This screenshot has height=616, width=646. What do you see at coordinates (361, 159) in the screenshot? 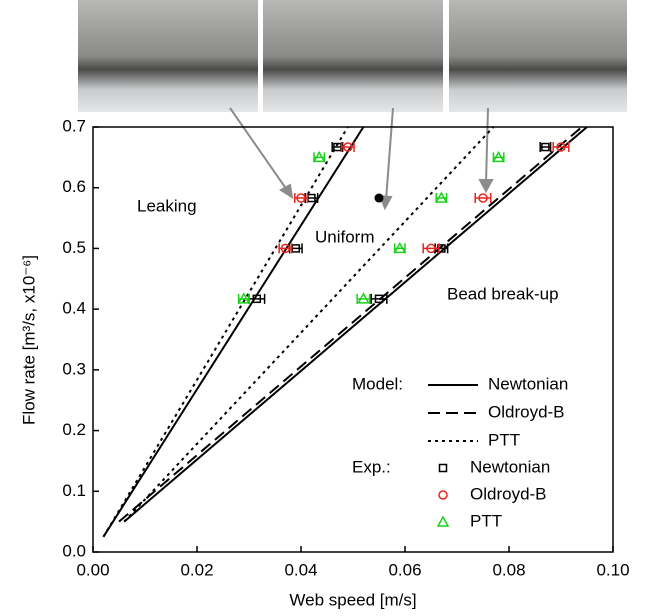
I see `arrows` at bounding box center [361, 159].